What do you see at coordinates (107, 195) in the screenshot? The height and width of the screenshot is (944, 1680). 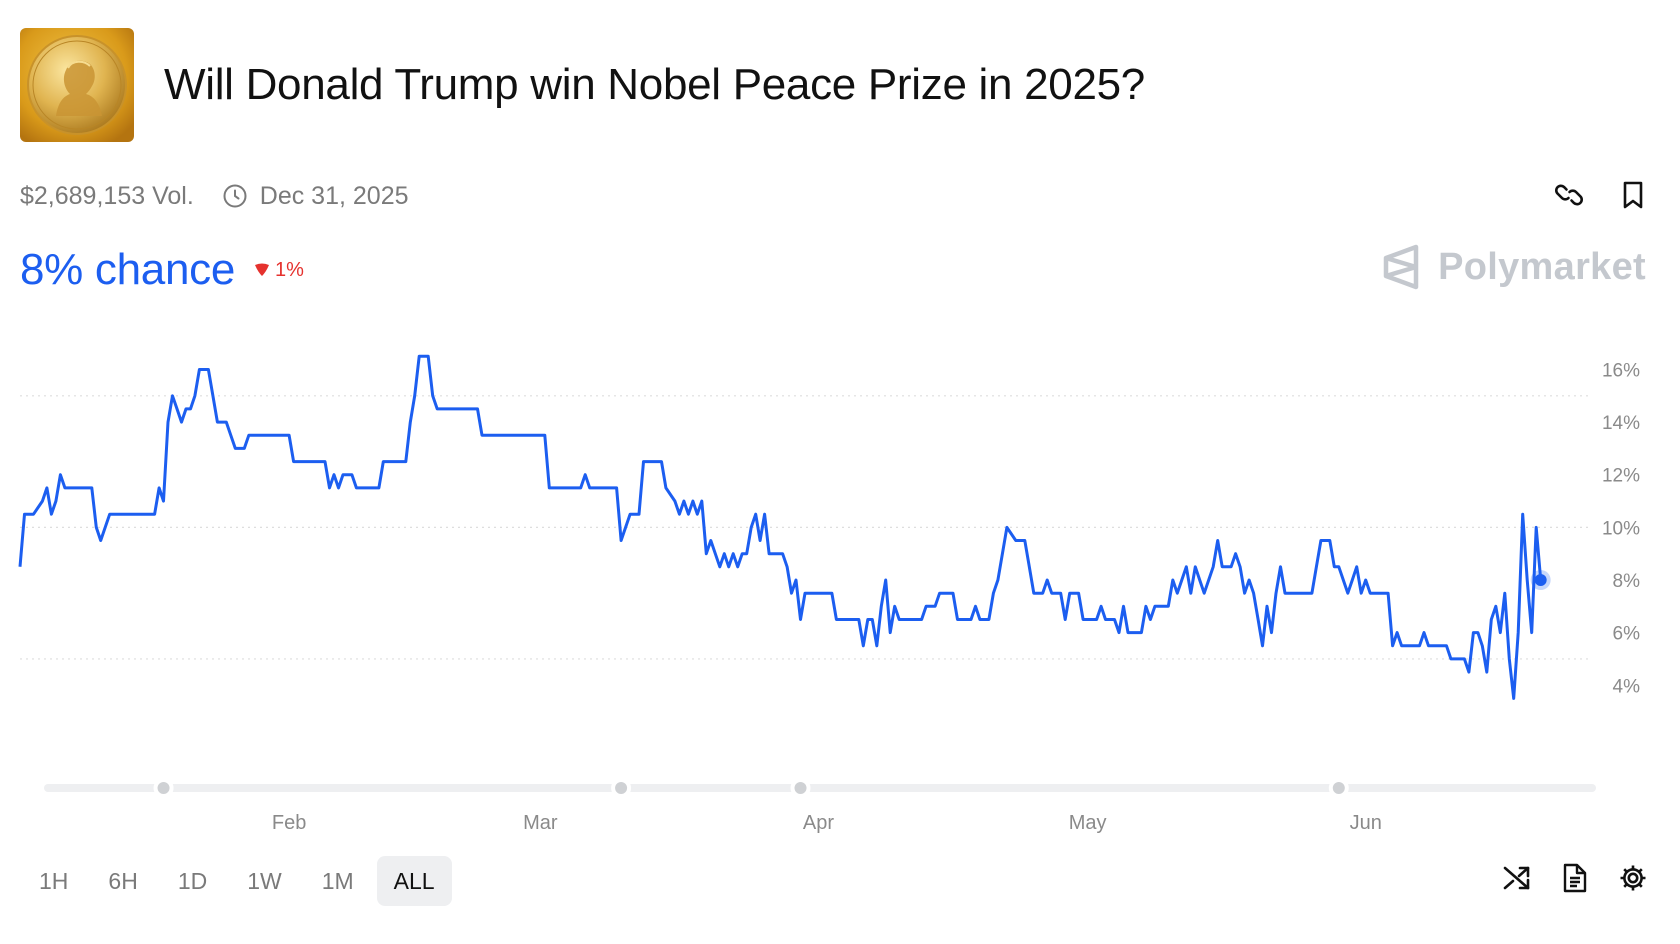 I see `volume-text: $2,689,153 Vol.` at bounding box center [107, 195].